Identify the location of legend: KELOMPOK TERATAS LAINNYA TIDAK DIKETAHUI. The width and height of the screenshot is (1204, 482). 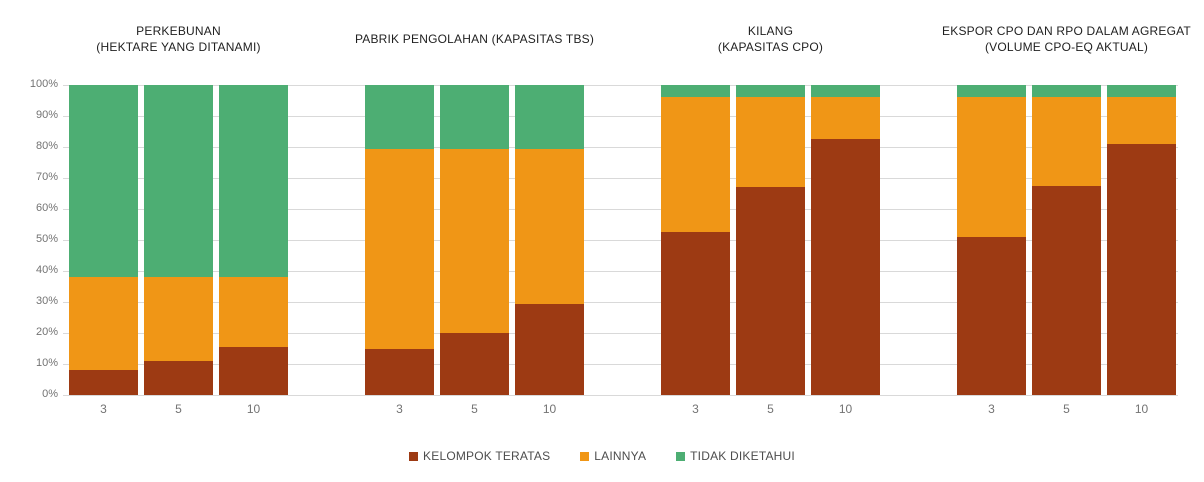
(602, 456).